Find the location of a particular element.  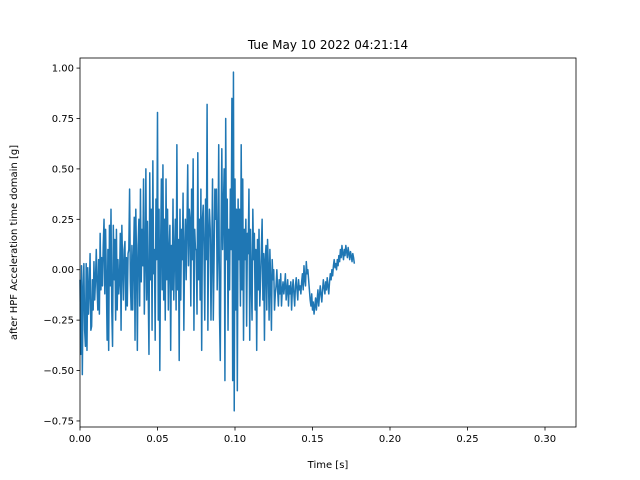

x-tick-label: 0.15 is located at coordinates (312, 439).